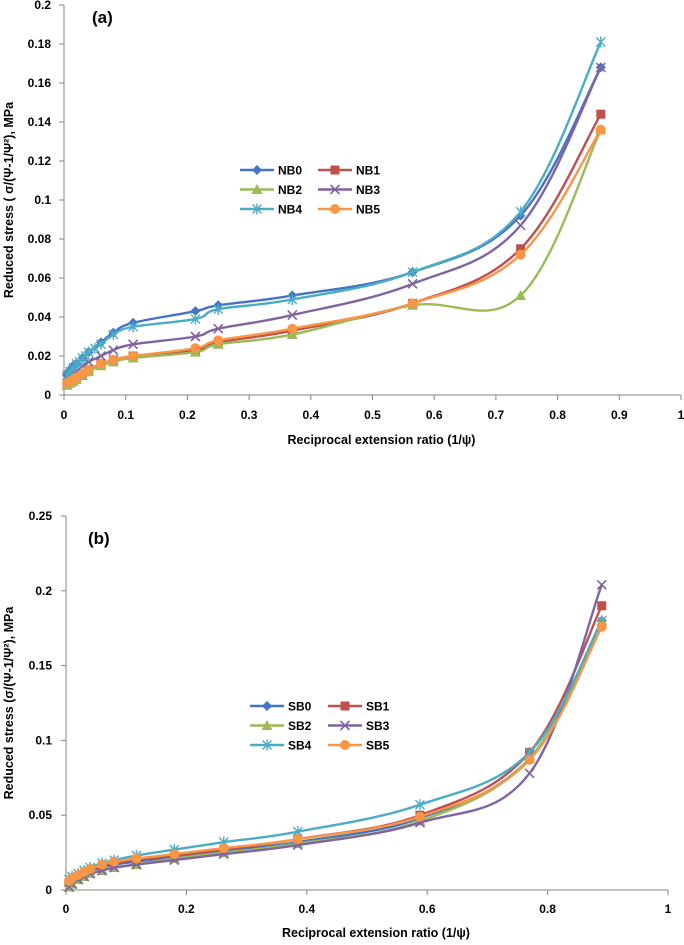 Image resolution: width=684 pixels, height=945 pixels. Describe the element at coordinates (281, 726) in the screenshot. I see `legend-item-SB2: SB2` at that location.